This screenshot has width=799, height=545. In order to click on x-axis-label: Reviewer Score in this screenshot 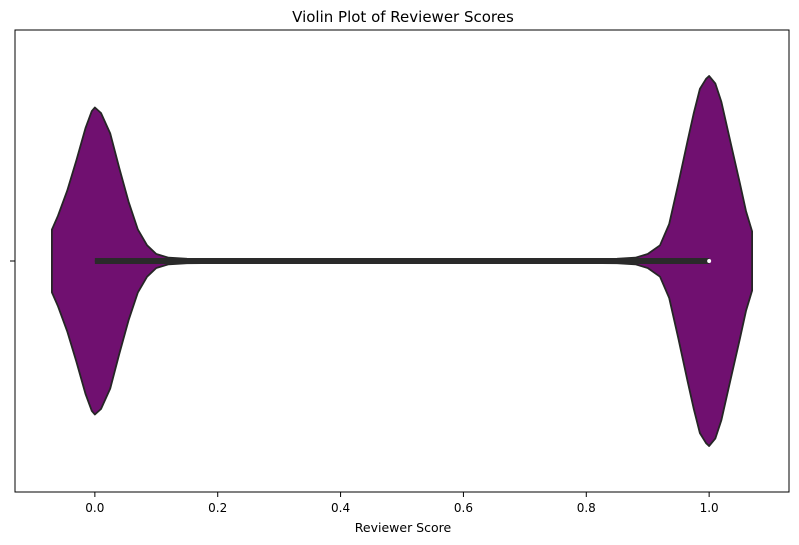, I will do `click(403, 527)`.